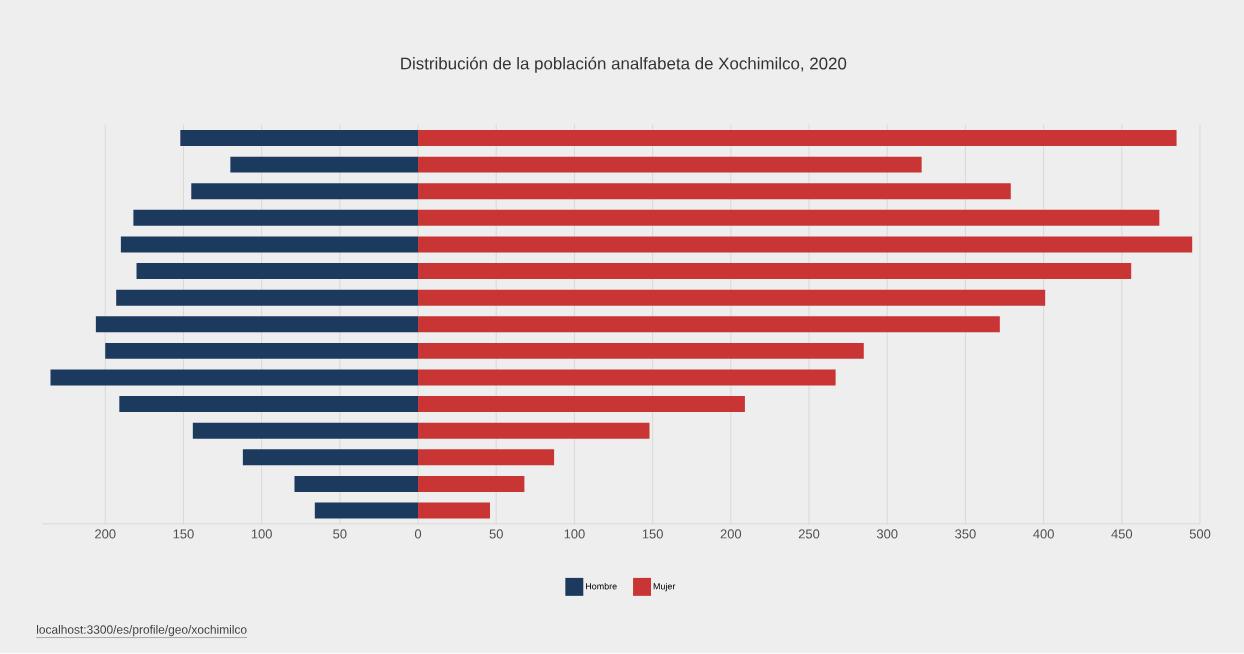 The image size is (1244, 654). What do you see at coordinates (624, 65) in the screenshot?
I see `chart-title: Distribución de la población analfabeta de Xochimilco, 2020` at bounding box center [624, 65].